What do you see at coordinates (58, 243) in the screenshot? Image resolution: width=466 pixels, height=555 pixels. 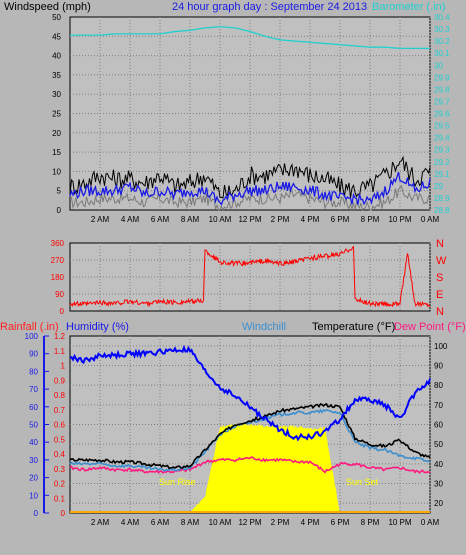 I see `direction-tick-label: 360` at bounding box center [58, 243].